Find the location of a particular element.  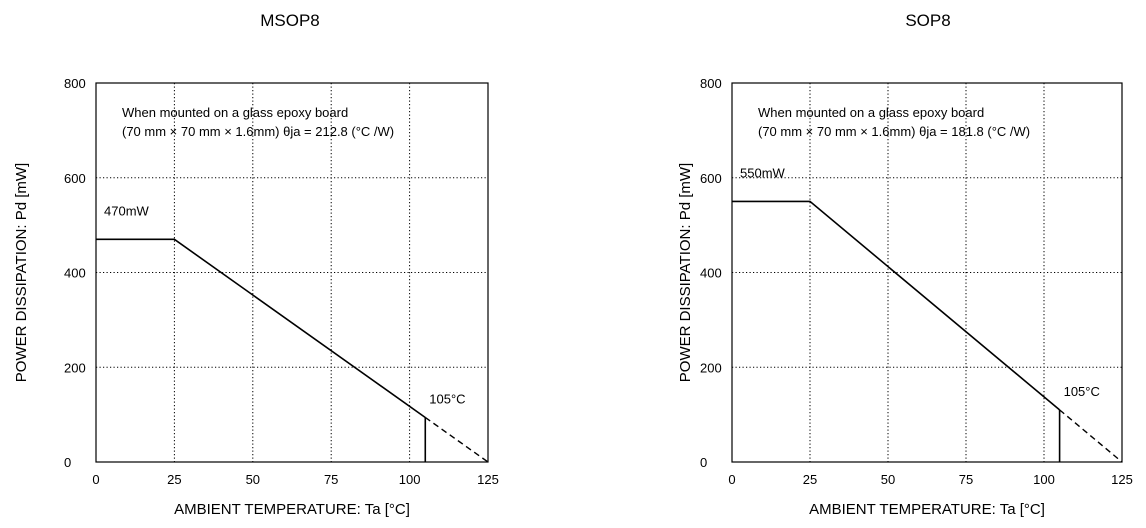

chart-title: SOP8 is located at coordinates (927, 20).